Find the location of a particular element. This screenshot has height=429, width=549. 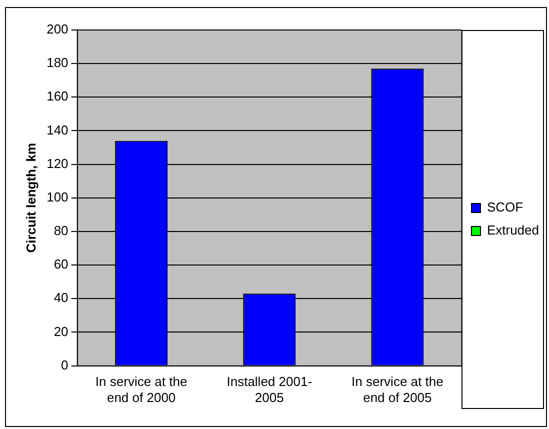

y-tick-label: 200 is located at coordinates (57, 29).